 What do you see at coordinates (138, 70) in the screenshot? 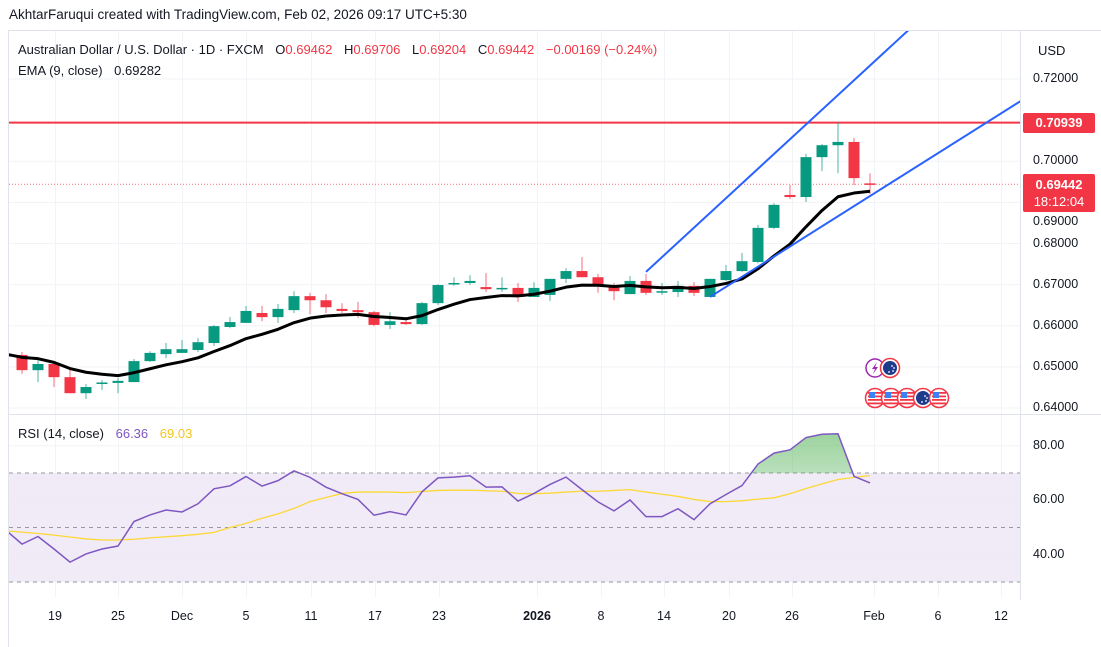
I see `ema-value: 0.69282` at bounding box center [138, 70].